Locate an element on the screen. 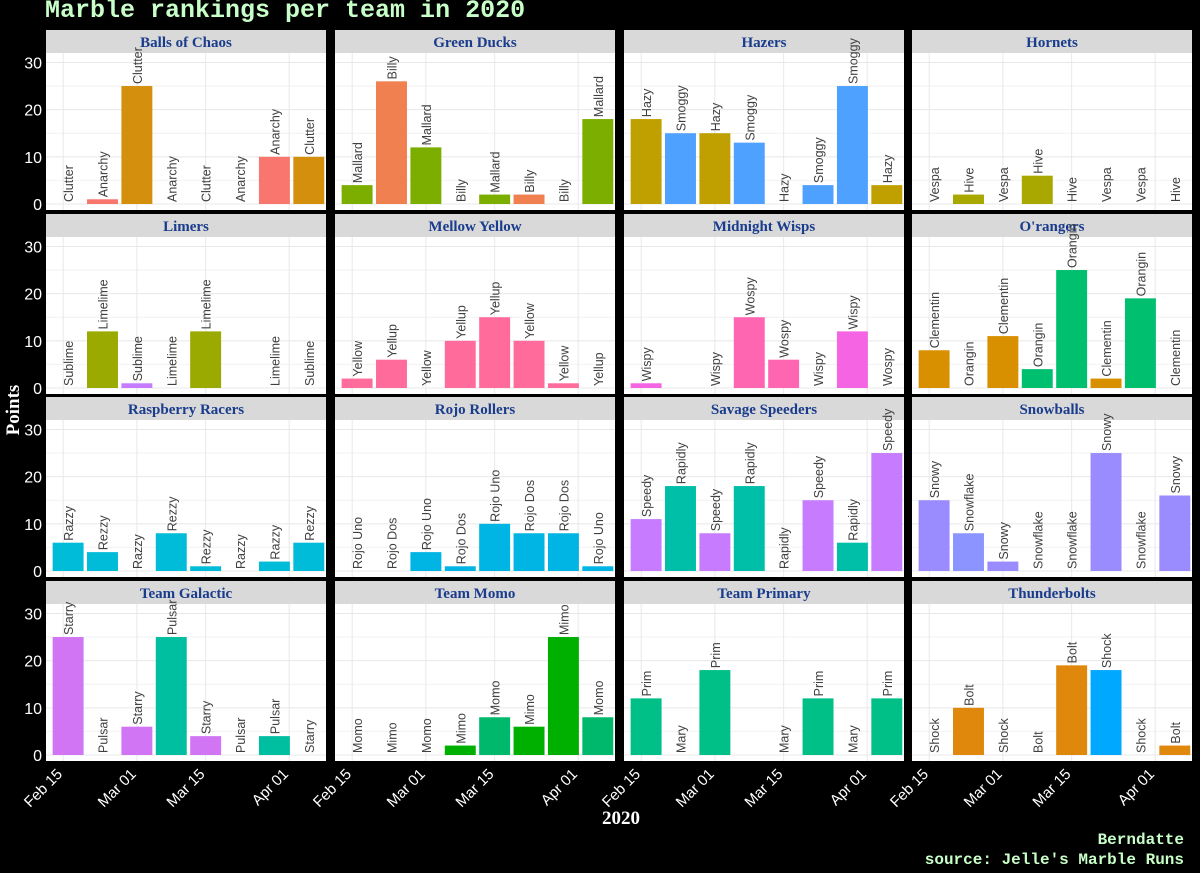 This screenshot has height=873, width=1200. facet-title: Hazers is located at coordinates (764, 43).